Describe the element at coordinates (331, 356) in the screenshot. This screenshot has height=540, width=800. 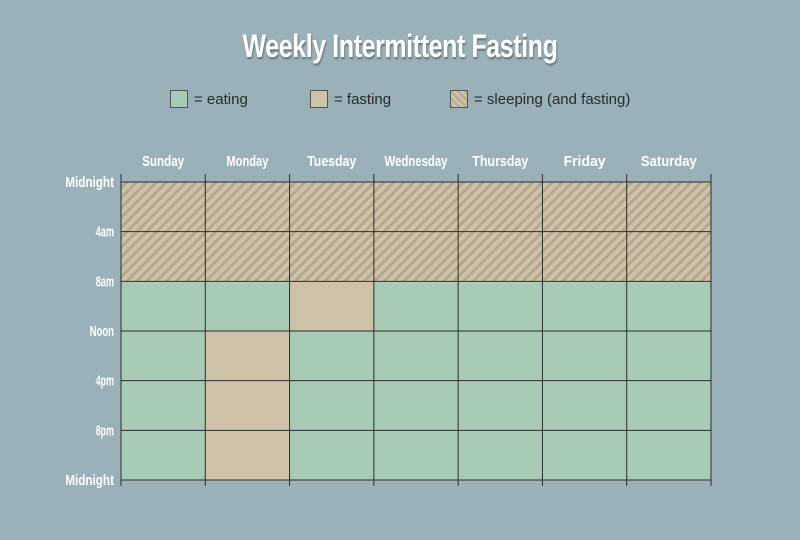
I see `cell-tuesday-3-eating` at that location.